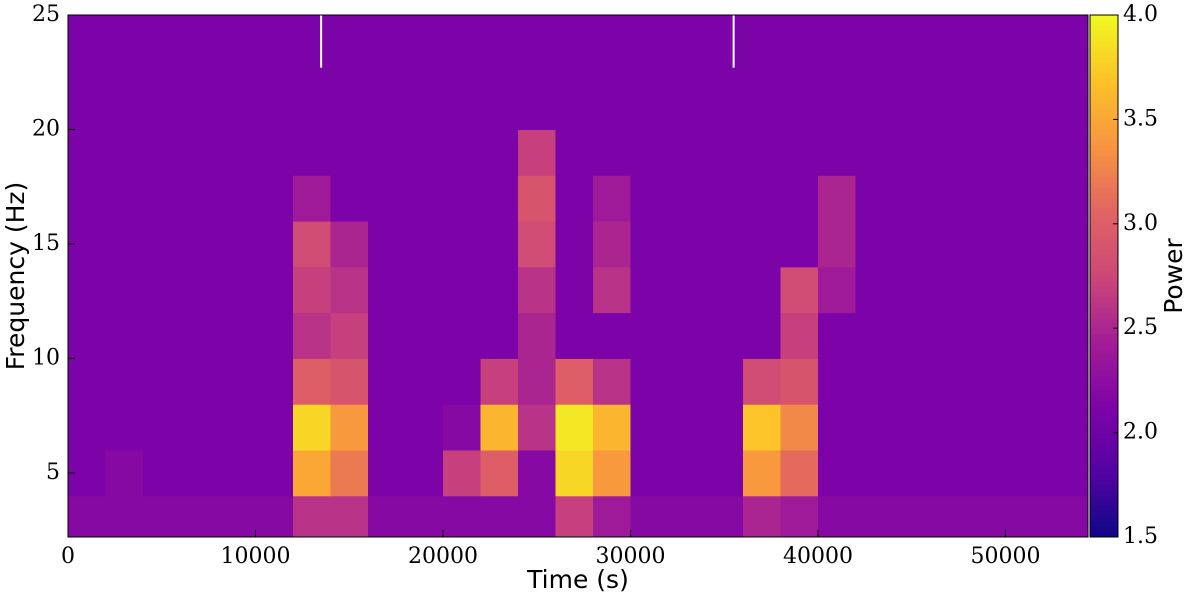  Describe the element at coordinates (256, 556) in the screenshot. I see `x-tick-label: 10000` at that location.